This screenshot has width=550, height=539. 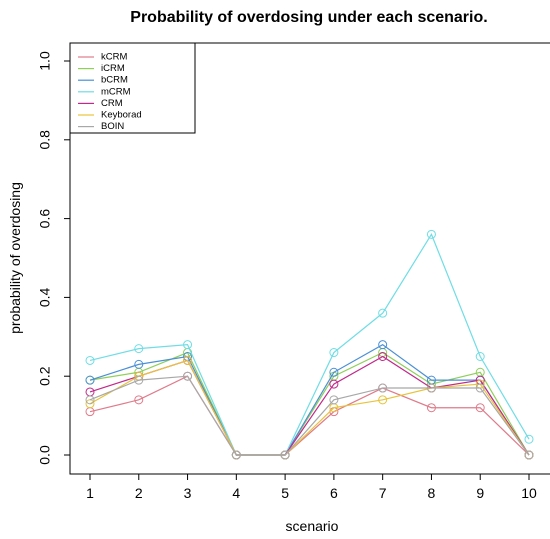 What do you see at coordinates (113, 68) in the screenshot?
I see `legend-label: iCRM` at bounding box center [113, 68].